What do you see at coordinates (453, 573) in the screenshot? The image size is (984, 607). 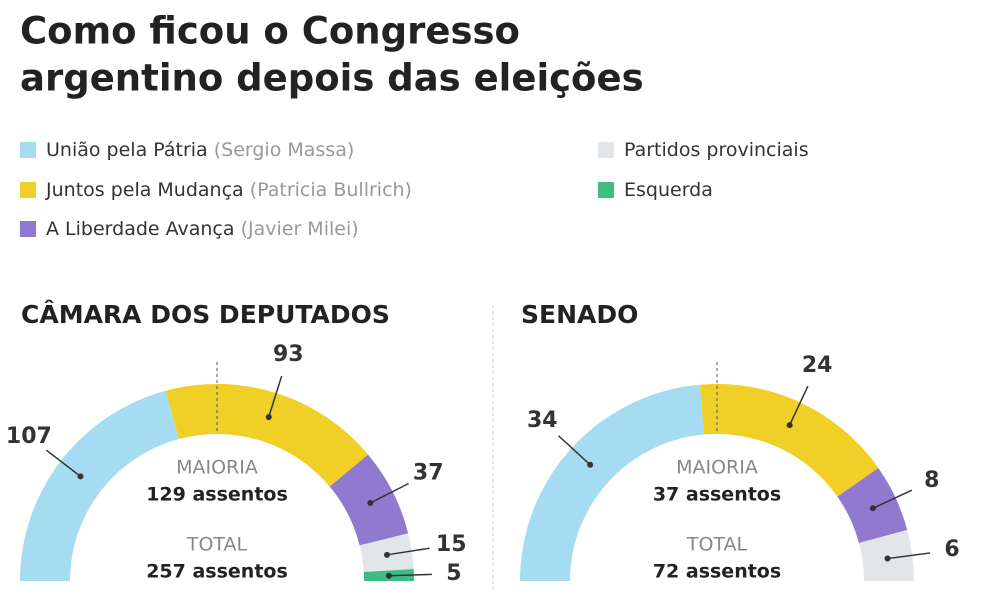 I see `value-label: 5` at bounding box center [453, 573].